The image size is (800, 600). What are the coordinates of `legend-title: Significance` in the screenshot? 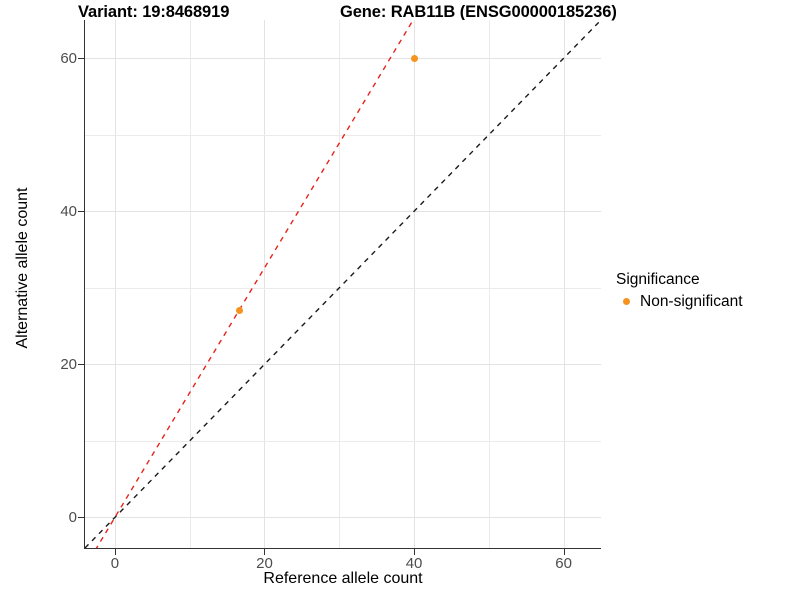 It's located at (658, 279).